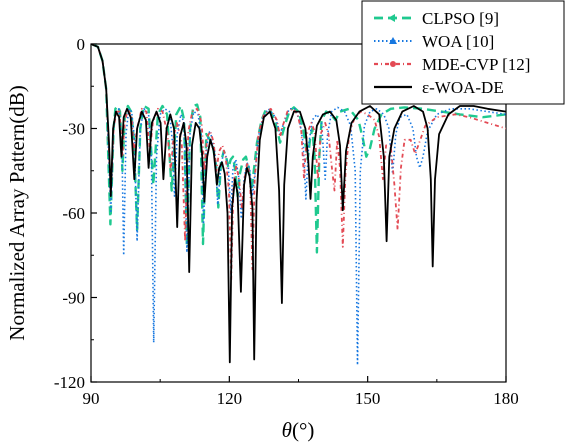 Image resolution: width=565 pixels, height=444 pixels. What do you see at coordinates (73, 298) in the screenshot?
I see `y-tick-label: -90` at bounding box center [73, 298].